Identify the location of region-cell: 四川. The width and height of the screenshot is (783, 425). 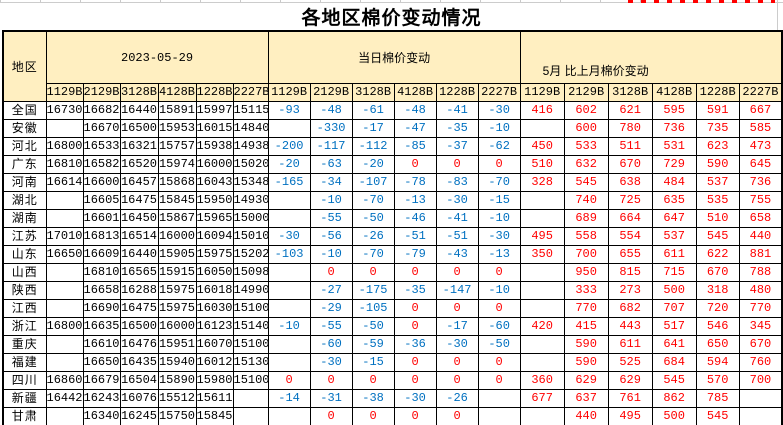
(24, 380).